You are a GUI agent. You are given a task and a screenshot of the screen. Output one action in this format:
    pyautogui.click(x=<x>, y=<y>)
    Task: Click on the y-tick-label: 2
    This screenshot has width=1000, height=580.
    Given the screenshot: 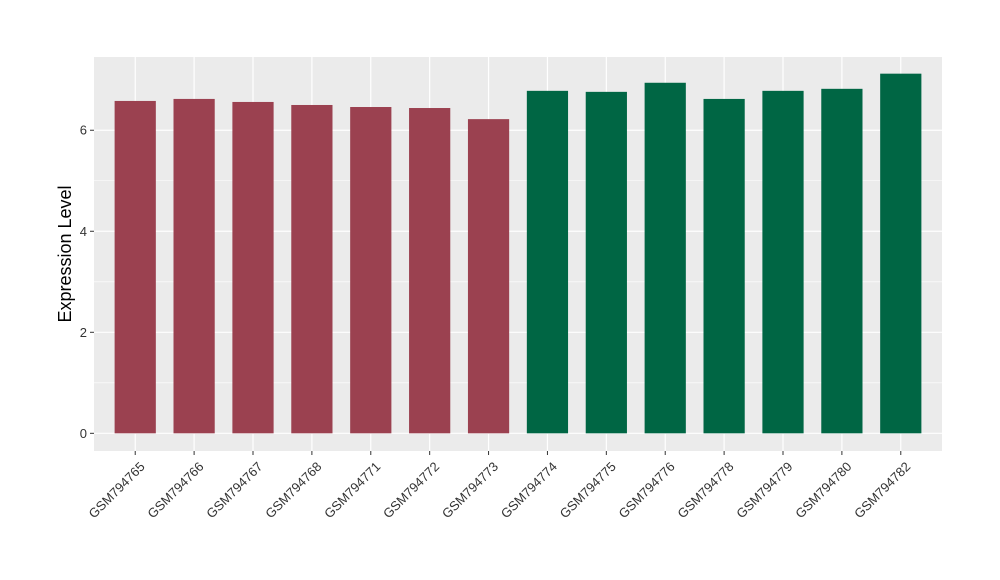 What is the action you would take?
    pyautogui.click(x=83, y=332)
    